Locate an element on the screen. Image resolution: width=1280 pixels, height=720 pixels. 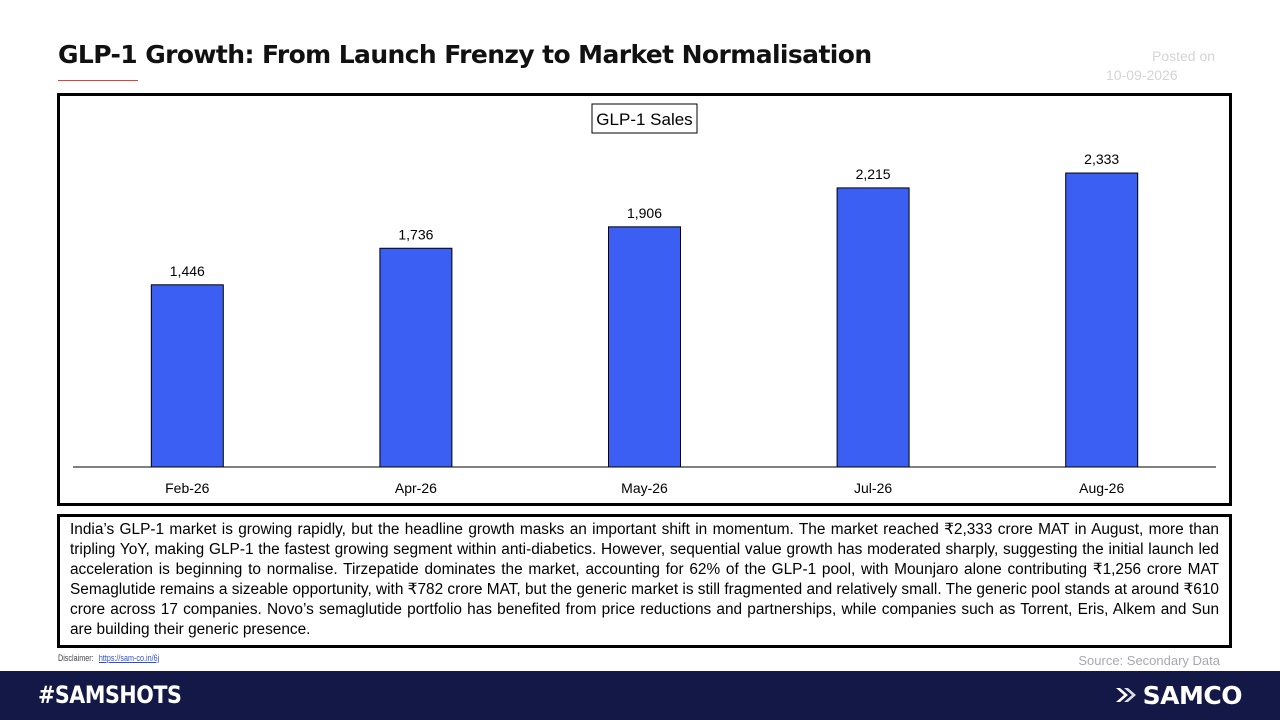
data-label-jul-26: 2,215 is located at coordinates (873, 174).